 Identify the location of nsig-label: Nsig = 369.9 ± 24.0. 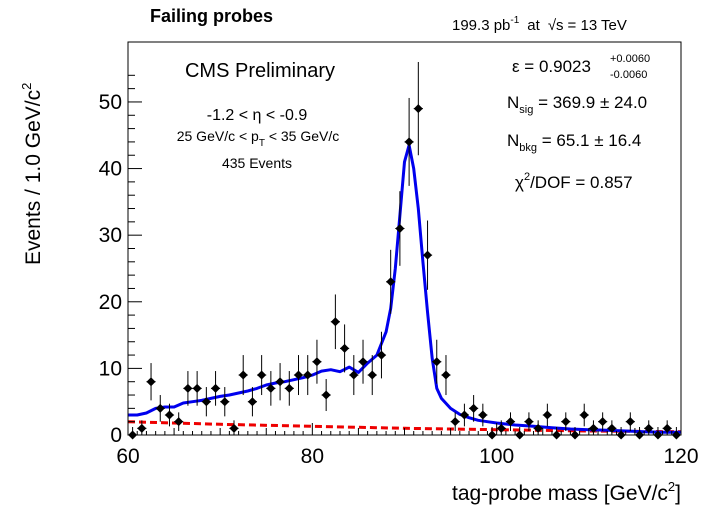
(577, 104).